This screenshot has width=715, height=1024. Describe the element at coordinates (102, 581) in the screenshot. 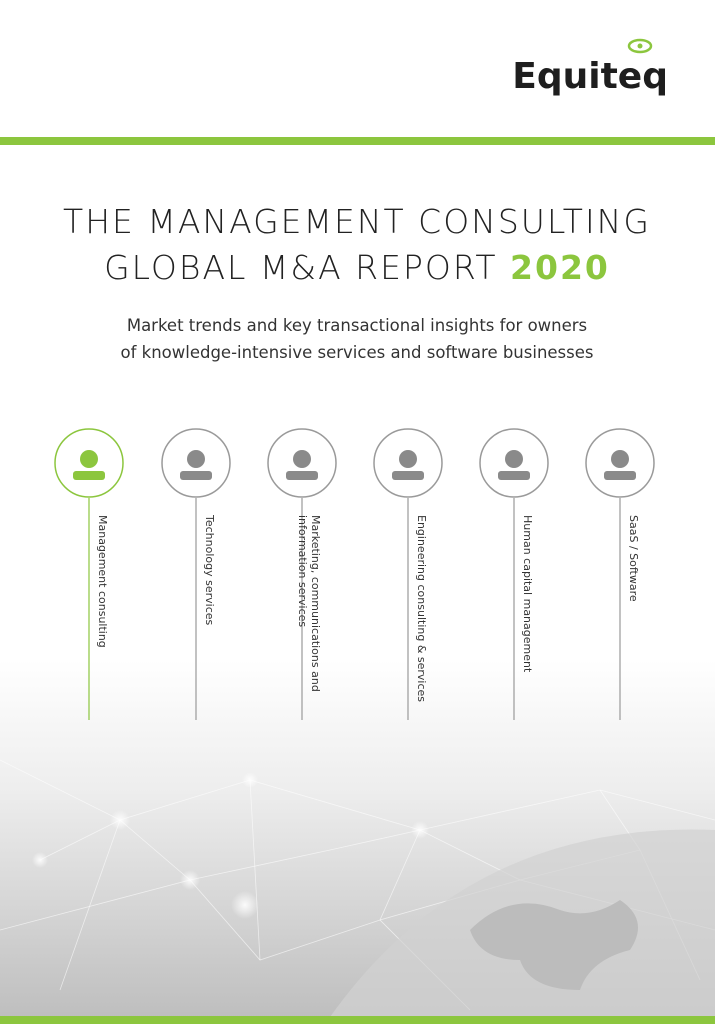

I see `sector-label: Management consulting` at that location.